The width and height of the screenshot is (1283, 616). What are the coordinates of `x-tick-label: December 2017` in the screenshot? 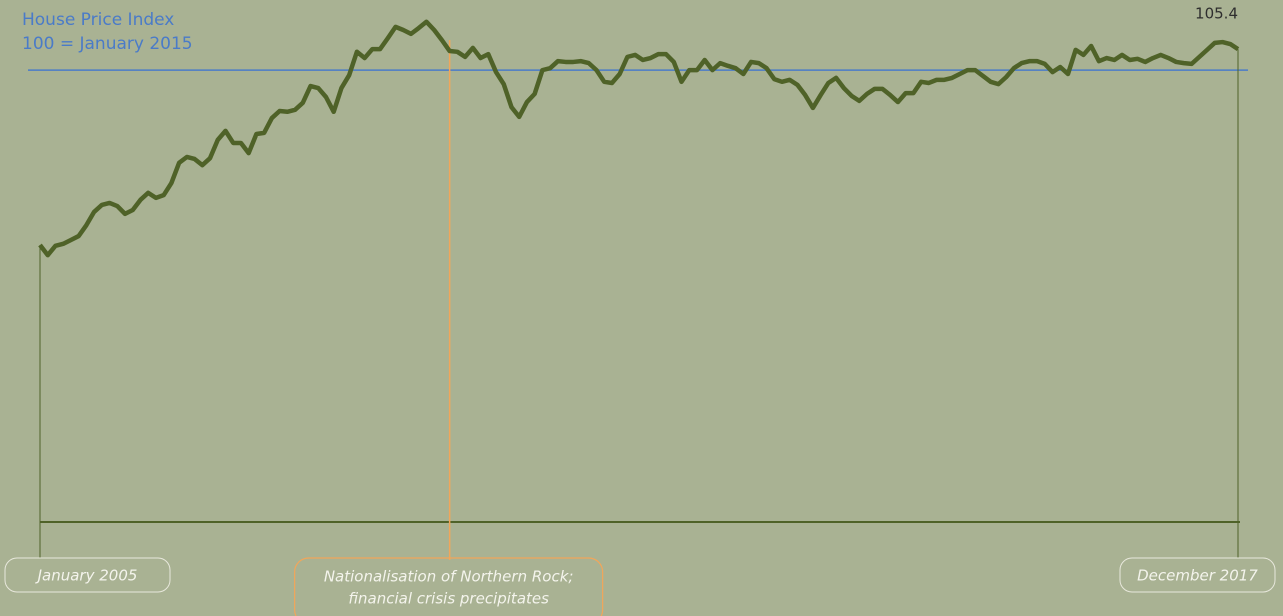 It's located at (1197, 576).